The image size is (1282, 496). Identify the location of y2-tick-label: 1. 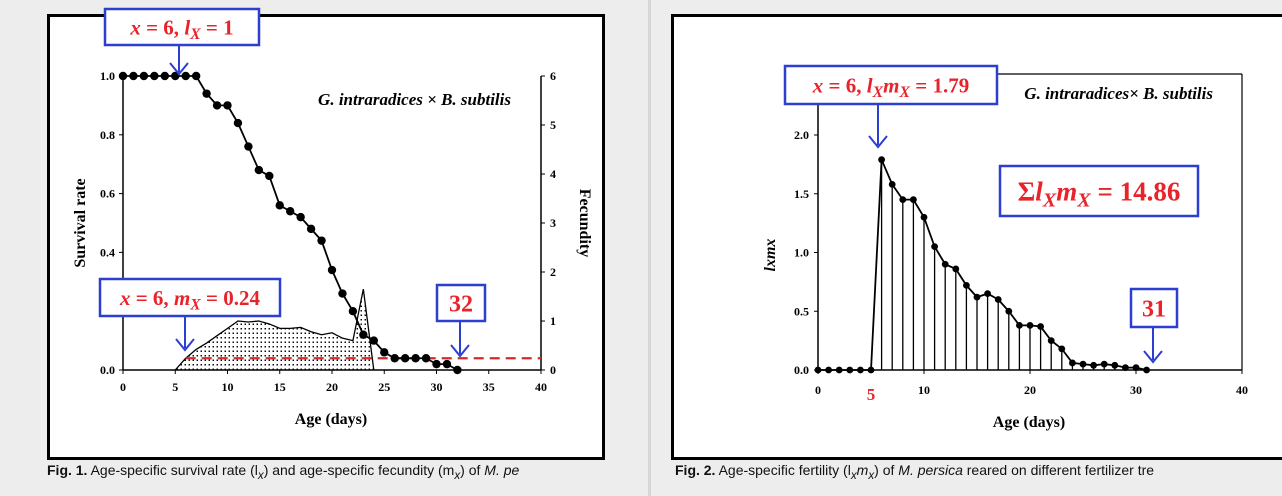
(553, 321).